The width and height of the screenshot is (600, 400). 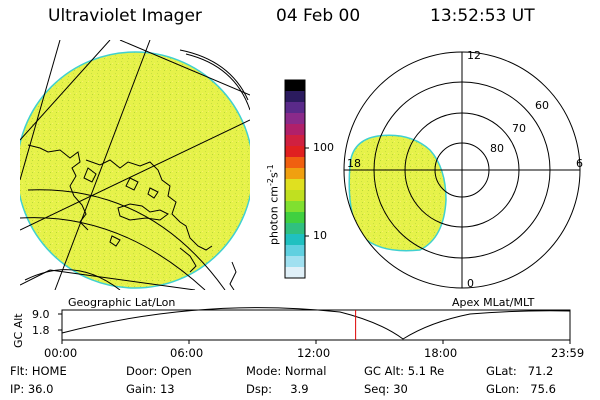 I want to click on polar-emission-region, so click(x=397, y=193).